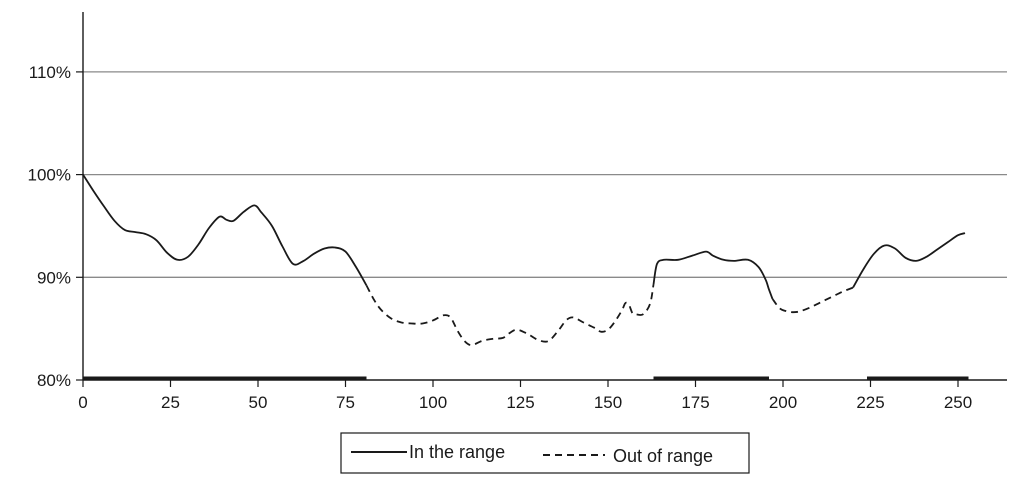 The height and width of the screenshot is (479, 1013). What do you see at coordinates (82, 402) in the screenshot?
I see `x-tick-label: 0` at bounding box center [82, 402].